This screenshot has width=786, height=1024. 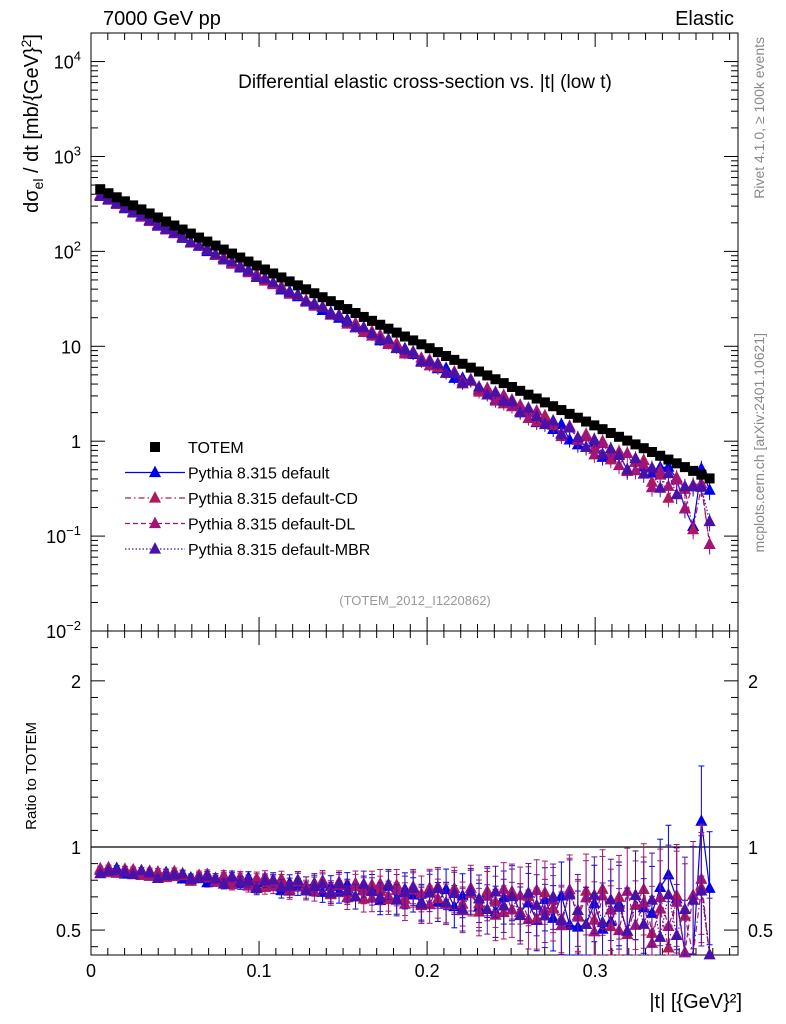 I want to click on y-tick-label: 1, so click(x=76, y=442).